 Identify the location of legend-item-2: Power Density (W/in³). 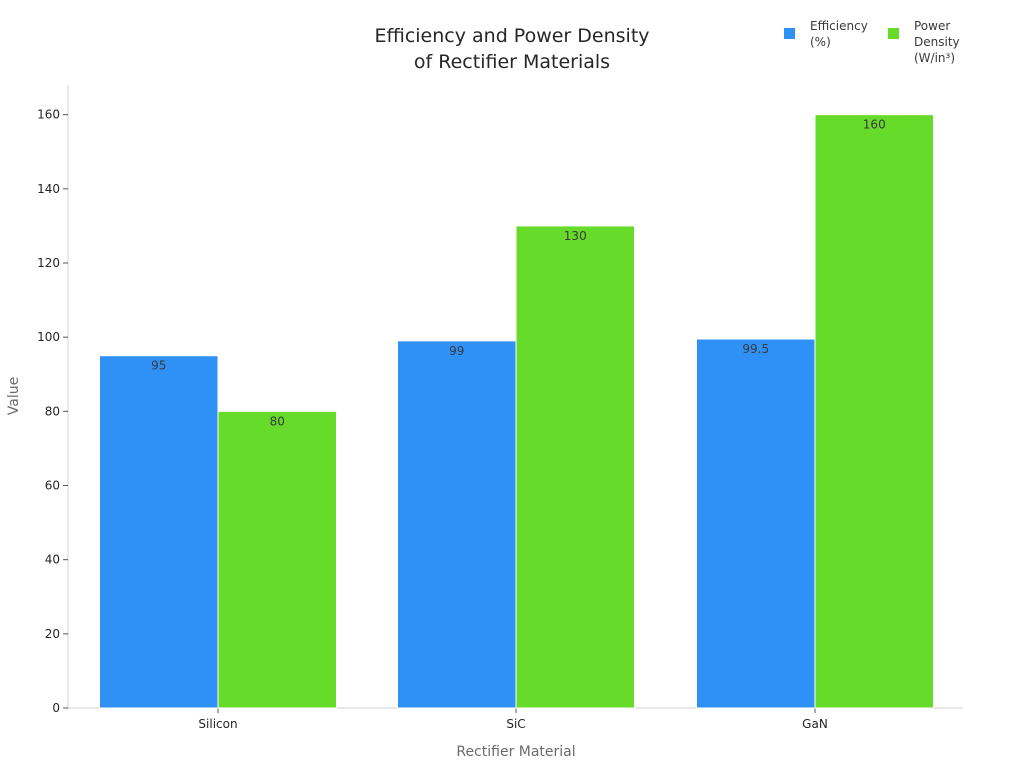
(924, 42).